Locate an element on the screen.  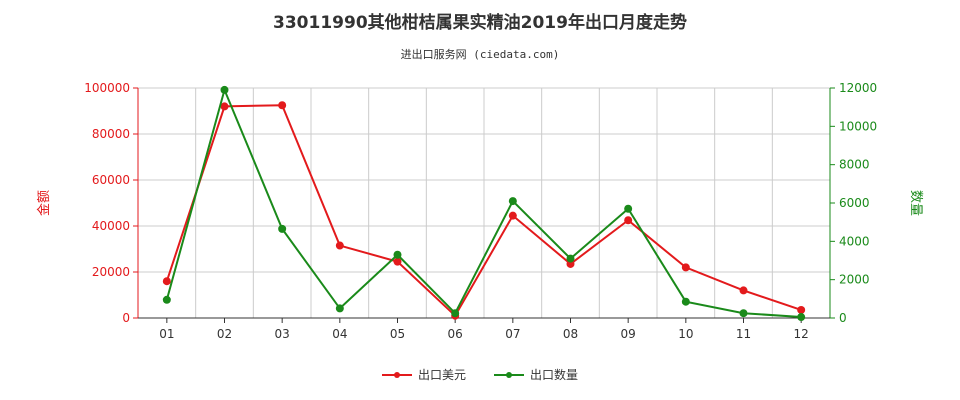
x-tick-label: 05 is located at coordinates (397, 334).